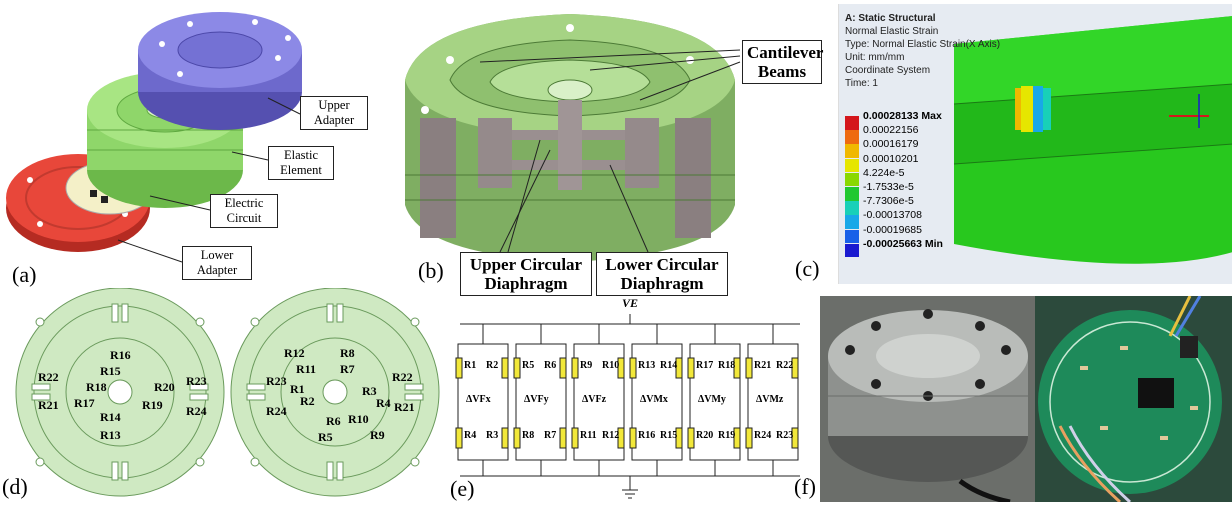 Image resolution: width=1232 pixels, height=507 pixels. Describe the element at coordinates (763, 365) in the screenshot. I see `bridge-resistor-label: R21` at that location.